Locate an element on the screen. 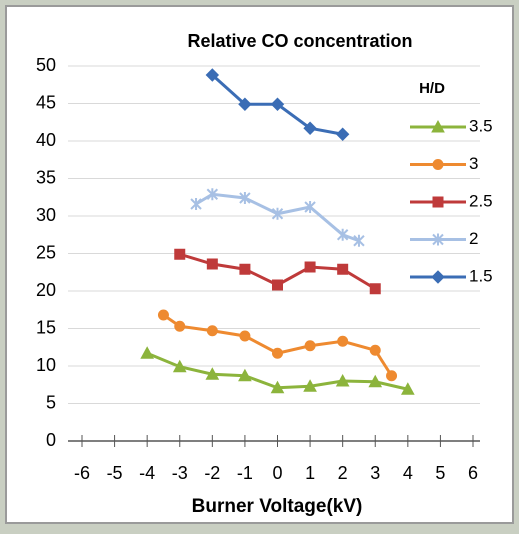 The height and width of the screenshot is (534, 519). y-tick-label: 10 is located at coordinates (46, 365).